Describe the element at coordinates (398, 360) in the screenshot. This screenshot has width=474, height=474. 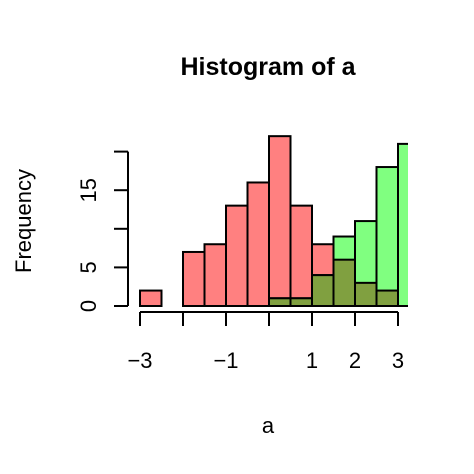
I see `x-tick-label: 3` at that location.